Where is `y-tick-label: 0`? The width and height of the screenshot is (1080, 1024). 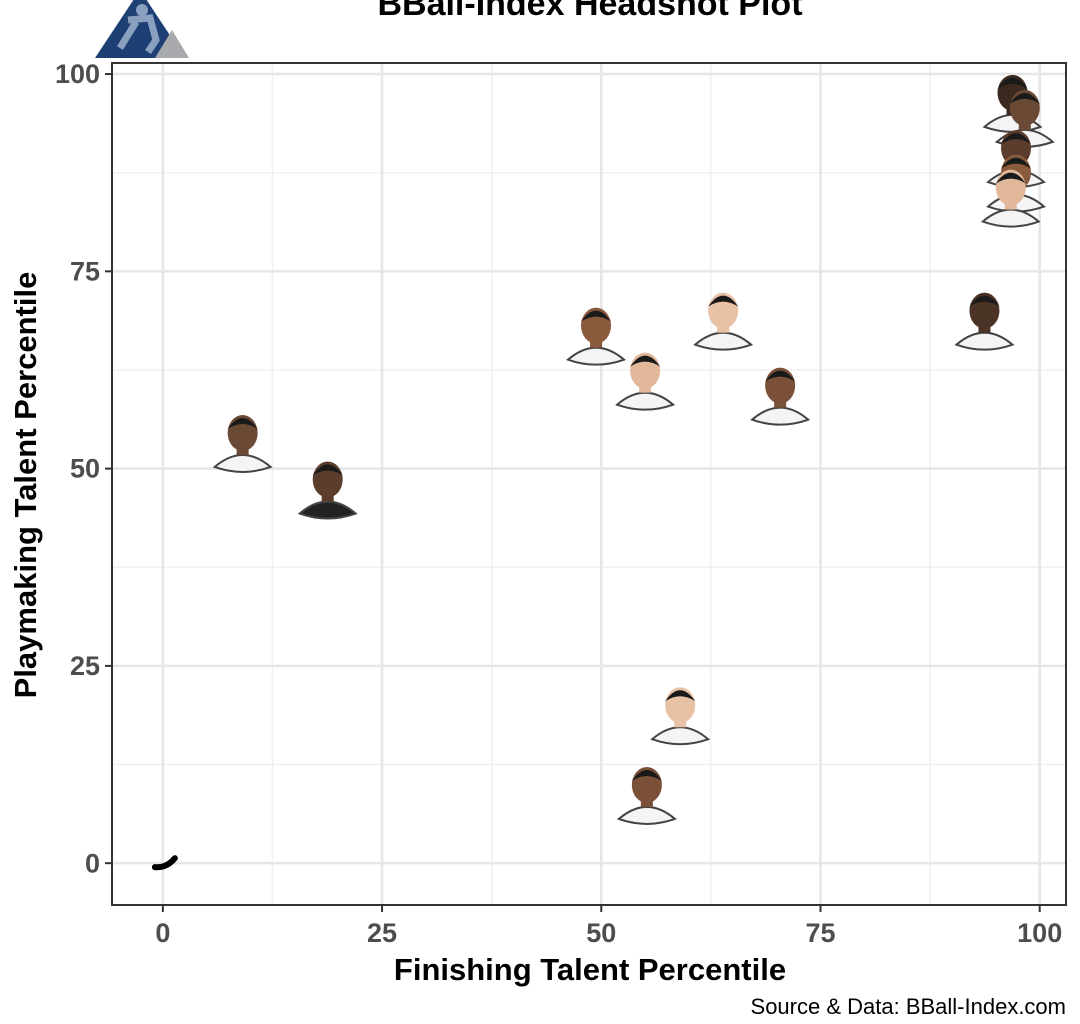 y-tick-label: 0 is located at coordinates (92, 863).